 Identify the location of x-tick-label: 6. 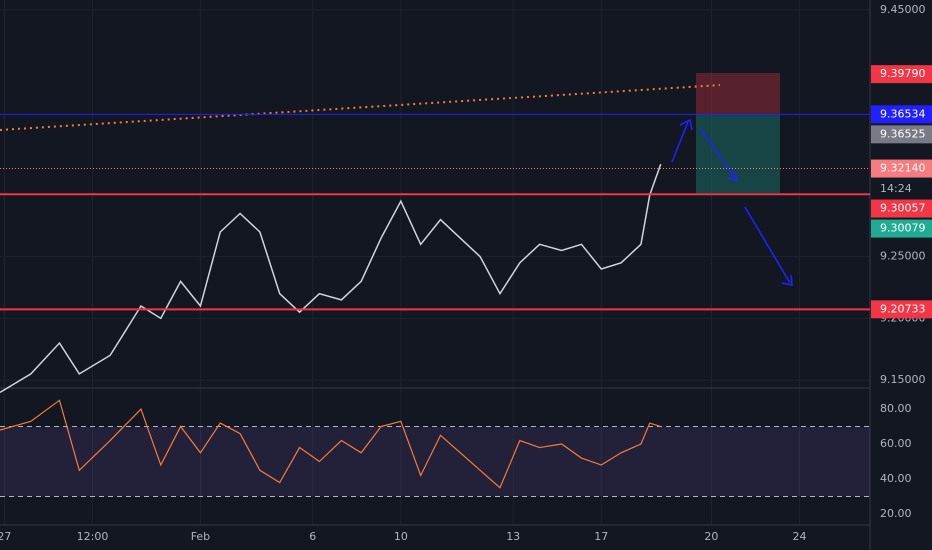
(312, 536).